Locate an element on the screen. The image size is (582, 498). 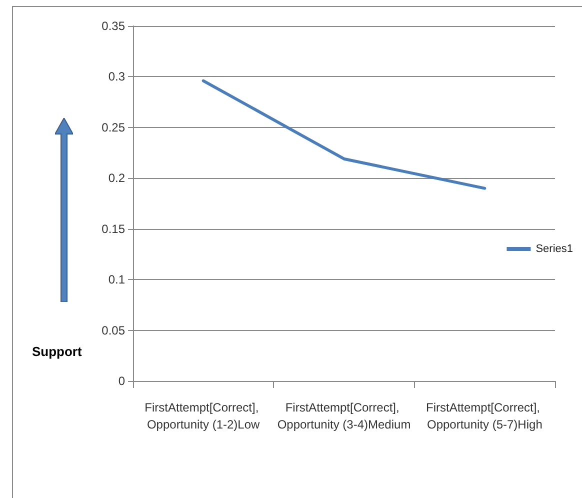
y-tick-label: 0.25 is located at coordinates (114, 127).